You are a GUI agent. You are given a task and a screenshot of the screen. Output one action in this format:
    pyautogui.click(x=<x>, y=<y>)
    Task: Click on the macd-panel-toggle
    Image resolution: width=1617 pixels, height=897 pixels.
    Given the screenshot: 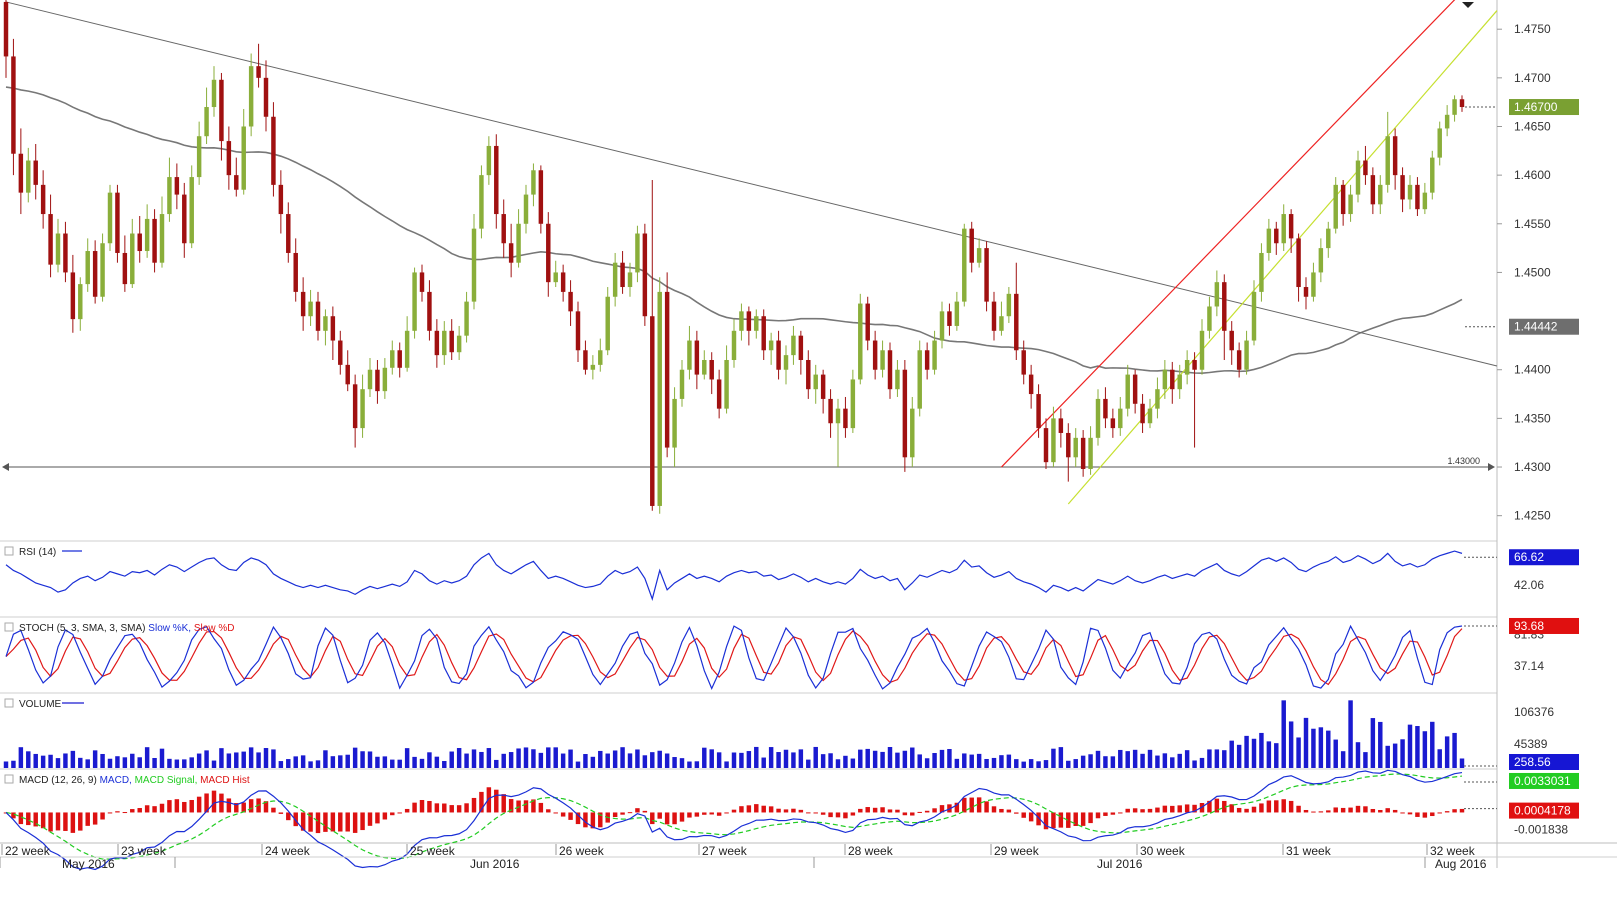 What is the action you would take?
    pyautogui.click(x=9, y=779)
    